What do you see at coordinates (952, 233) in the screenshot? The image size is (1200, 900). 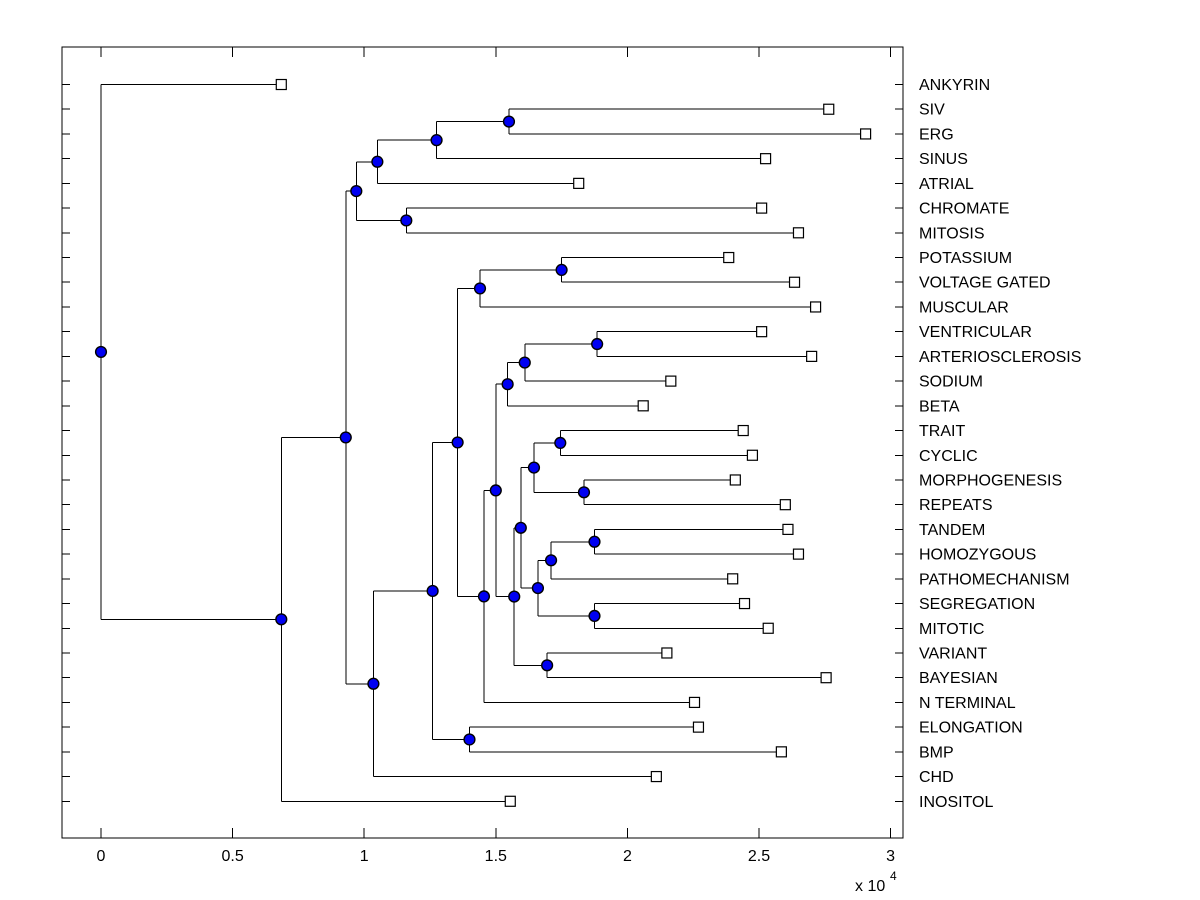 I see `leaf-label: MITOSIS` at bounding box center [952, 233].